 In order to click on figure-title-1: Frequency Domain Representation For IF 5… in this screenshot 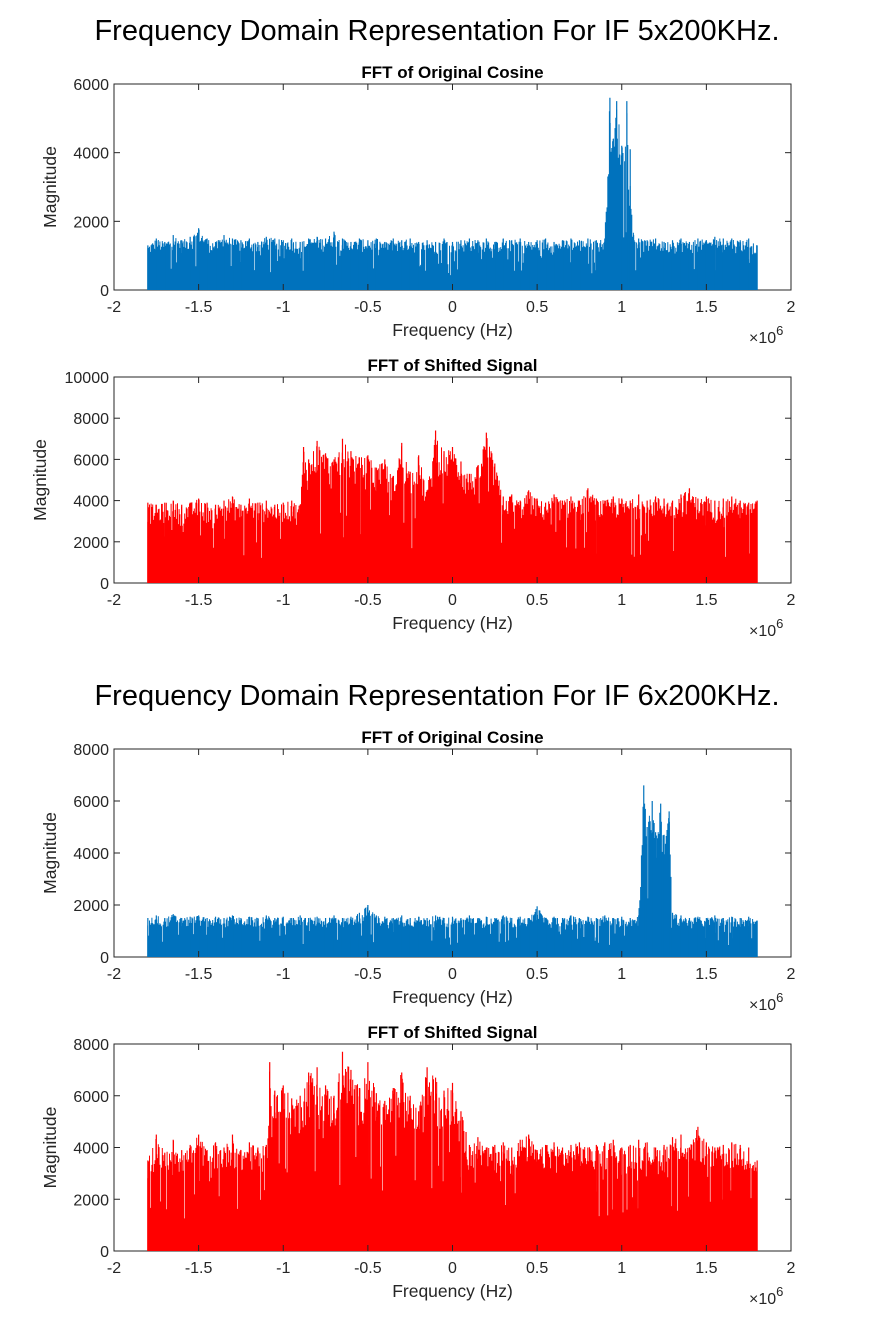, I will do `click(436, 31)`.